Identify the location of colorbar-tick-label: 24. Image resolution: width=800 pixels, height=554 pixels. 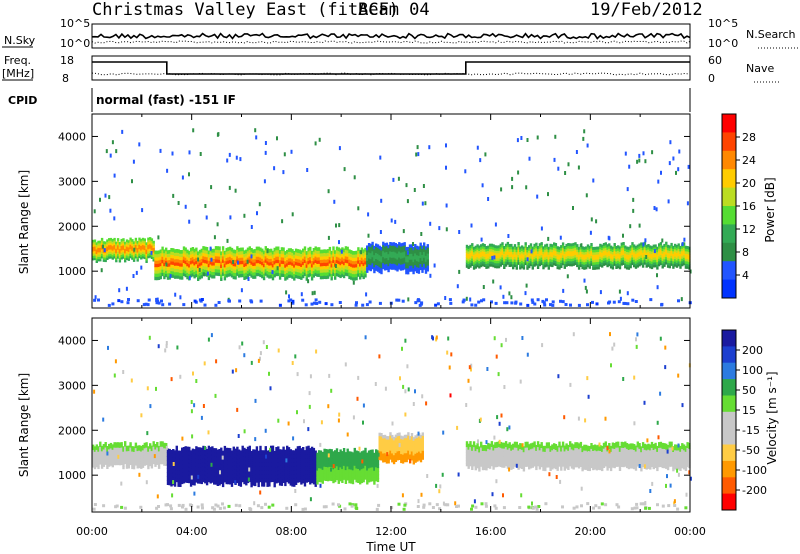
(749, 160).